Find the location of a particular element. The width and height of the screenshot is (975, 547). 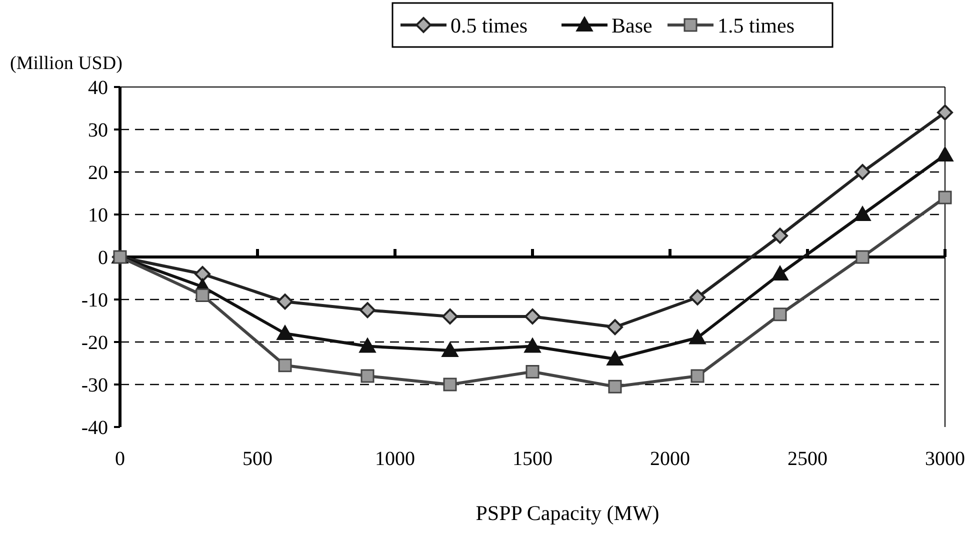

y-tick-label: -30 is located at coordinates (94, 385).